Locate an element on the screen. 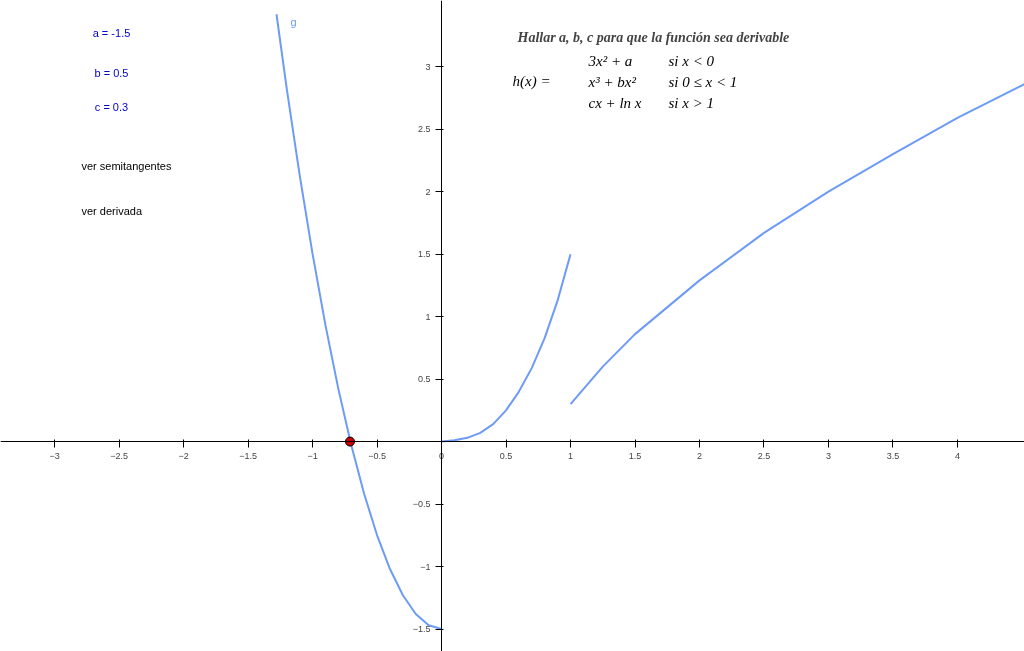 The width and height of the screenshot is (1024, 651). y-tick-label: 2.5 is located at coordinates (424, 129).